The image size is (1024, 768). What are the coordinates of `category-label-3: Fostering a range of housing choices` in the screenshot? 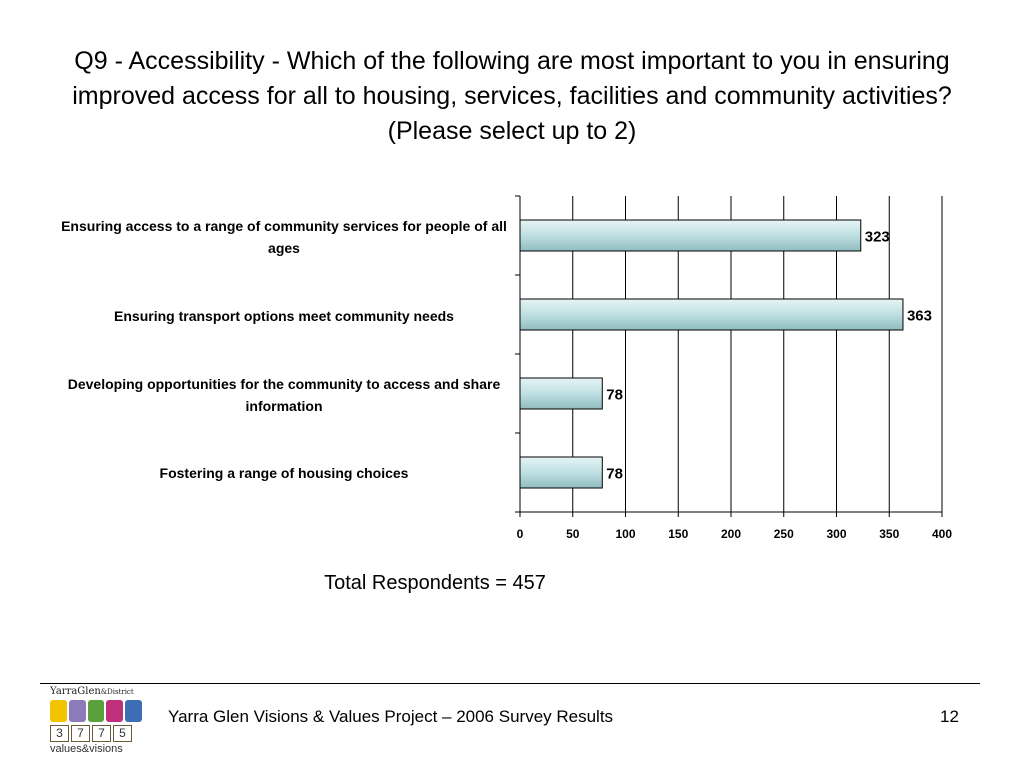 It's located at (284, 473).